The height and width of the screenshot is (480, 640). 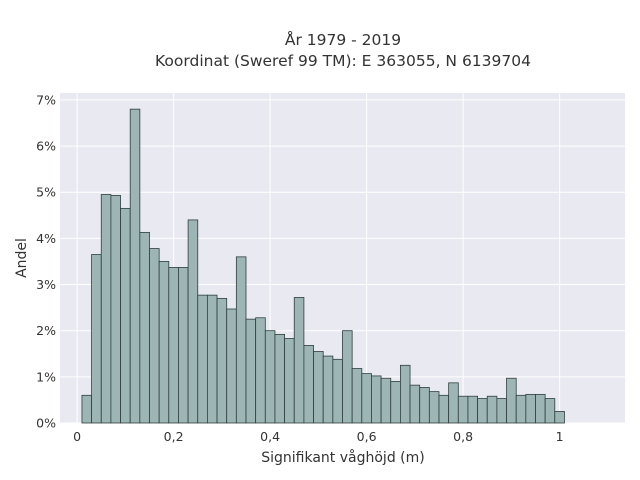 I want to click on x-axis-ticks: 0 0,2 0,4 0,6 0,8 1, so click(x=318, y=436).